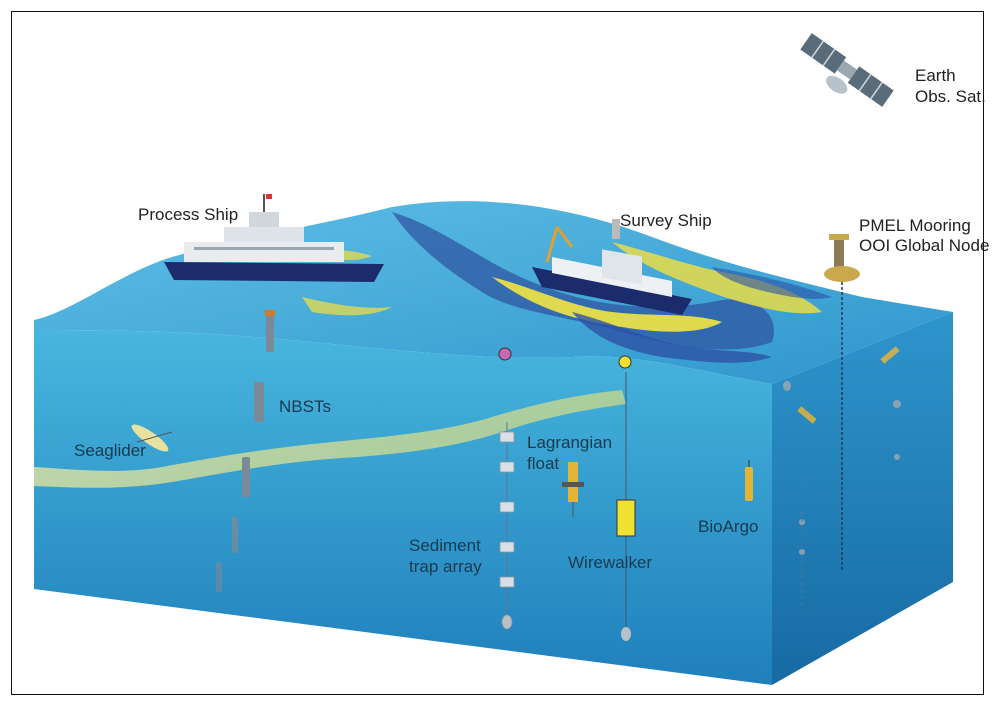 The image size is (993, 702). Describe the element at coordinates (245, 451) in the screenshot. I see `nbst-traps` at that location.